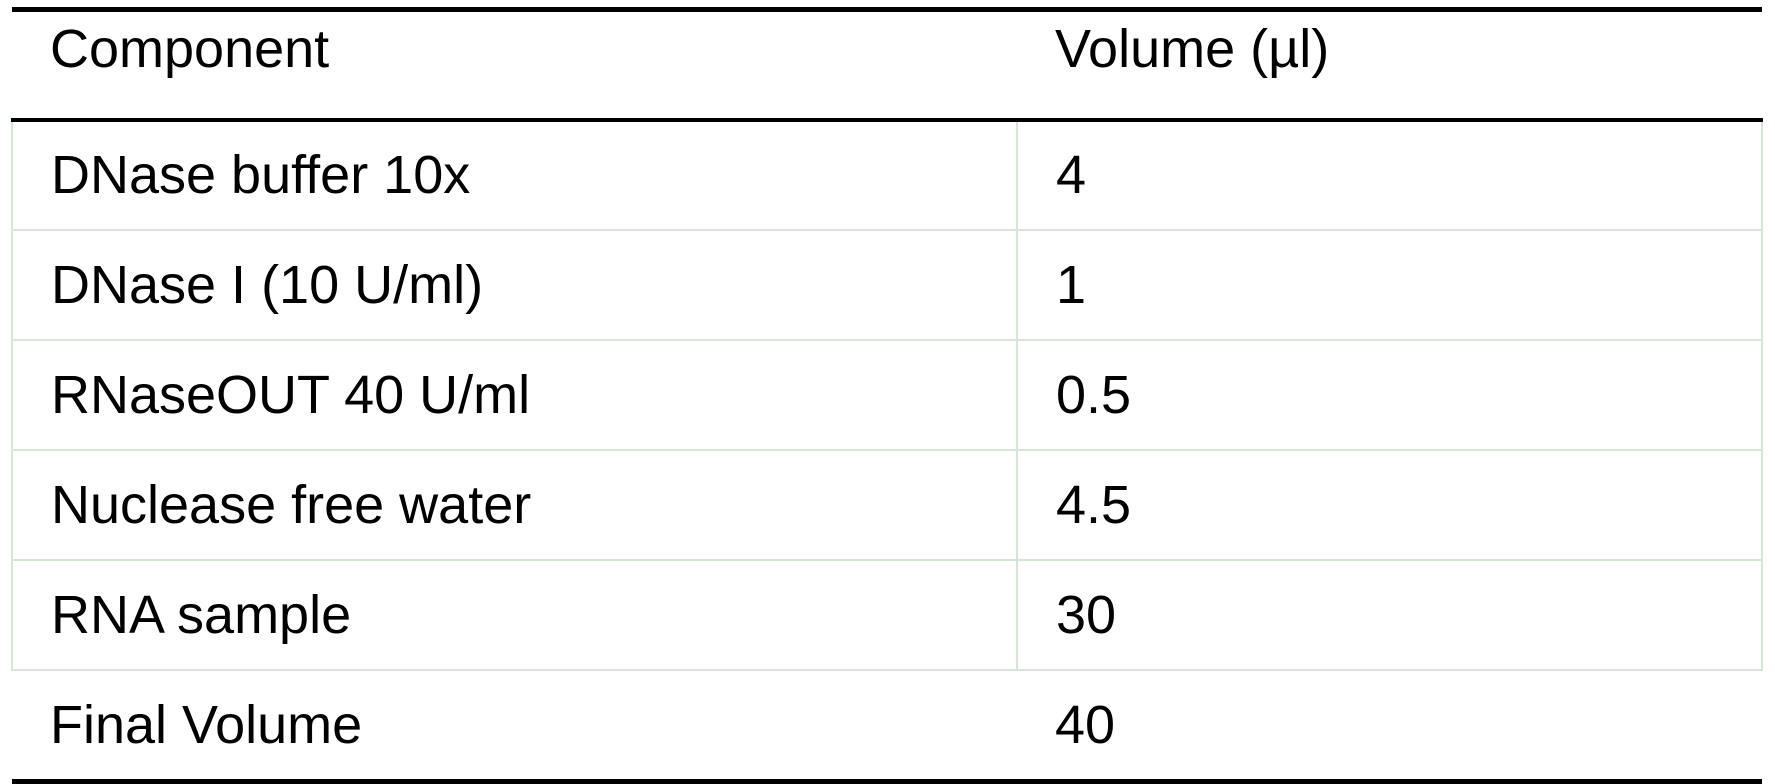 The height and width of the screenshot is (784, 1775). Describe the element at coordinates (514, 504) in the screenshot. I see `component-cell: Nuclease free water` at that location.